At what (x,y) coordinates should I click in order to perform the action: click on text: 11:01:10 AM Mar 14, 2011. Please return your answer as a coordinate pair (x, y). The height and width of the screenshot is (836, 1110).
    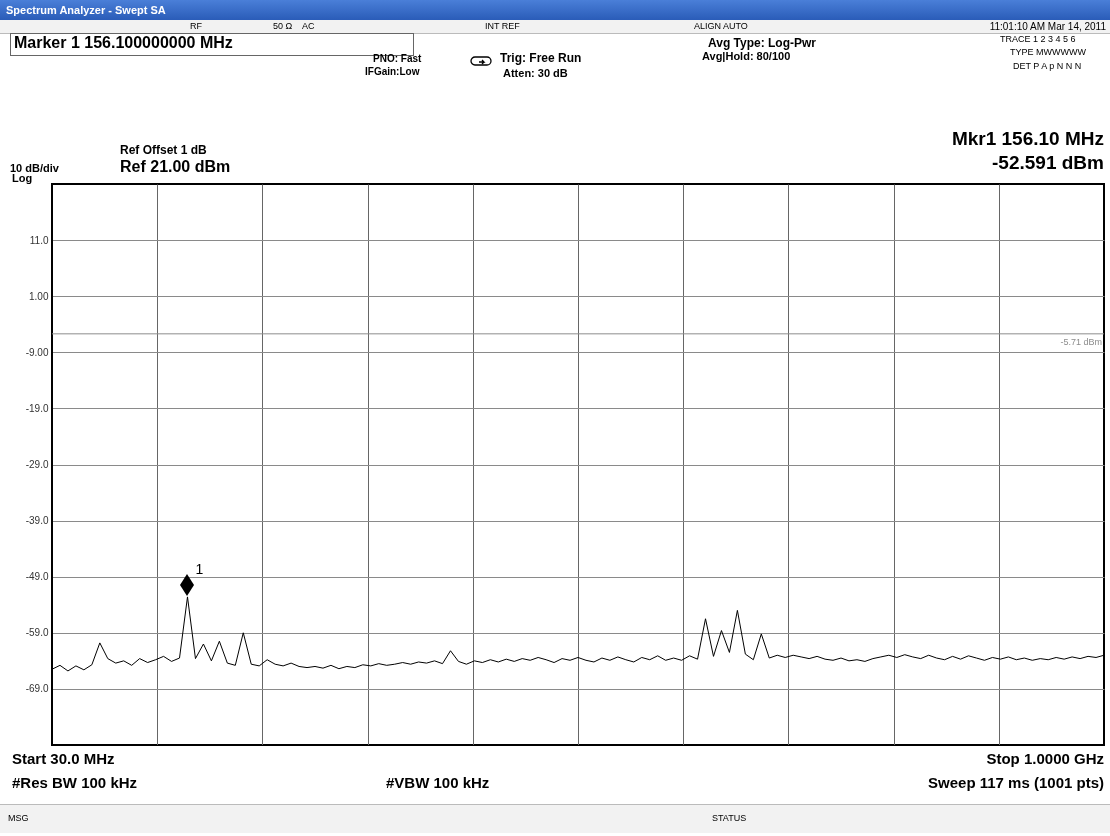
    Looking at the image, I should click on (1047, 26).